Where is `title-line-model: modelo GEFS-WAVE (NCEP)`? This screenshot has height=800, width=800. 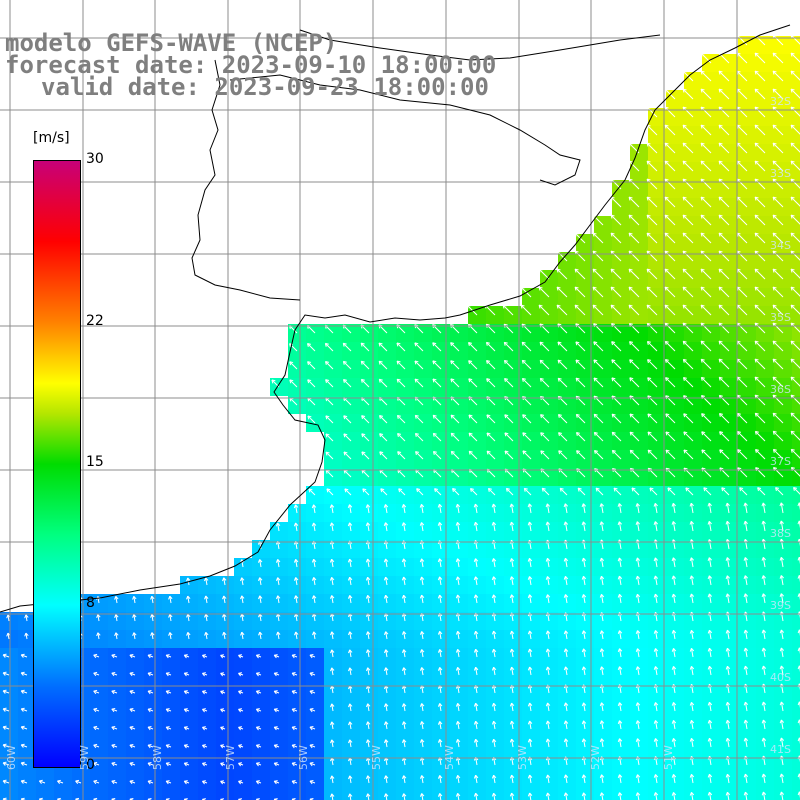 title-line-model: modelo GEFS-WAVE (NCEP) is located at coordinates (171, 43).